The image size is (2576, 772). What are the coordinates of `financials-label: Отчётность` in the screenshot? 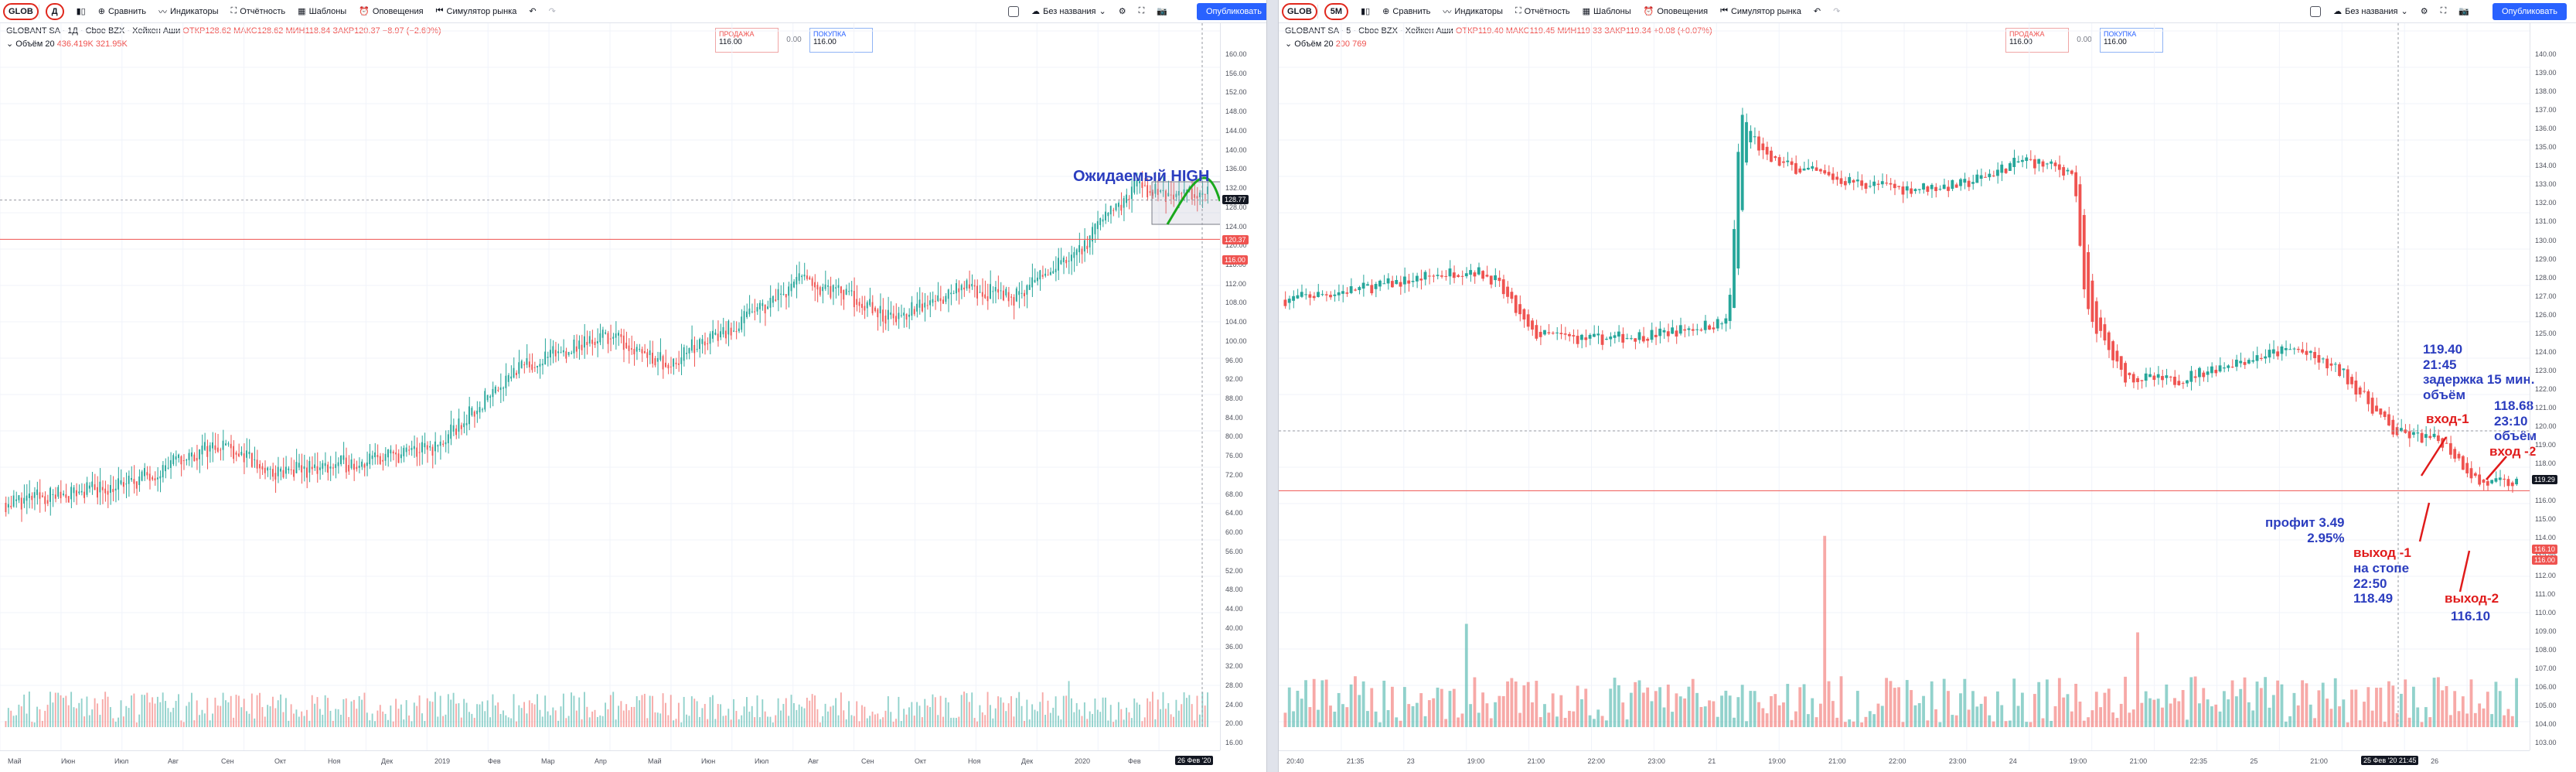 It's located at (263, 11).